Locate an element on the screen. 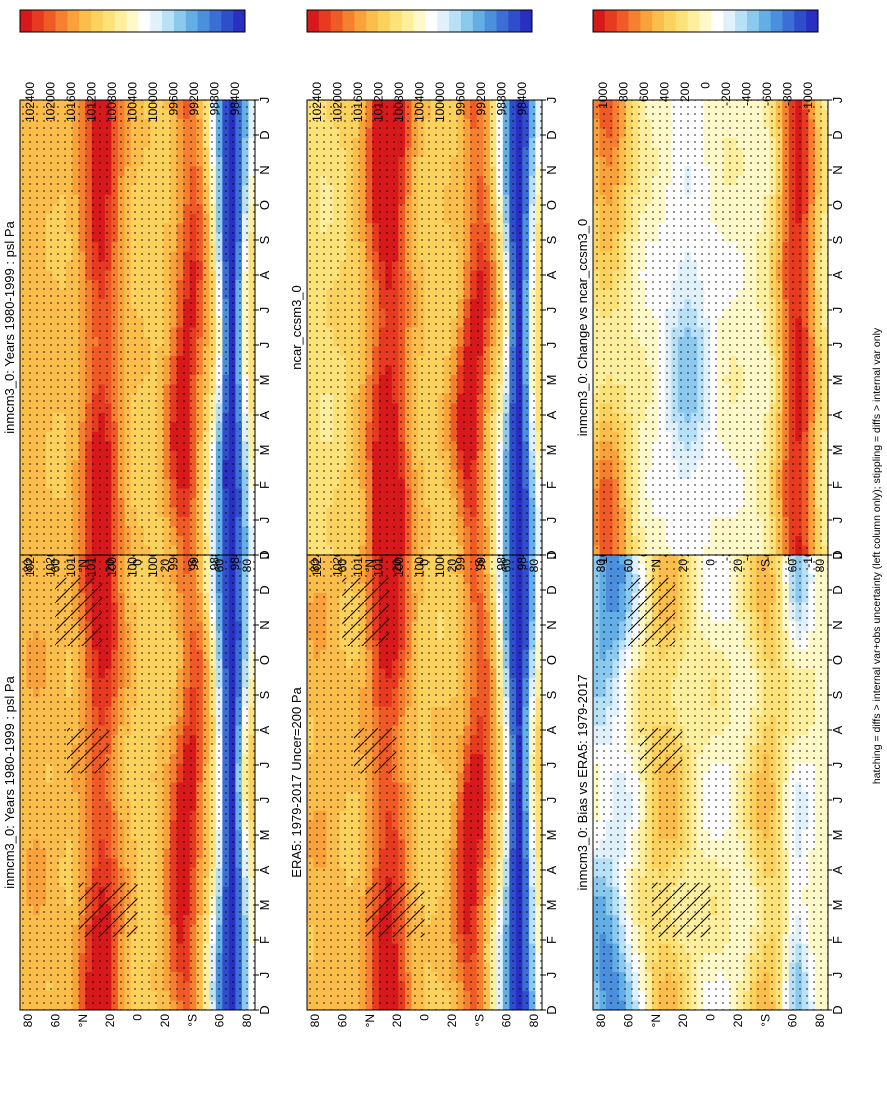  colorbar-label: 101200 is located at coordinates (92, 102).